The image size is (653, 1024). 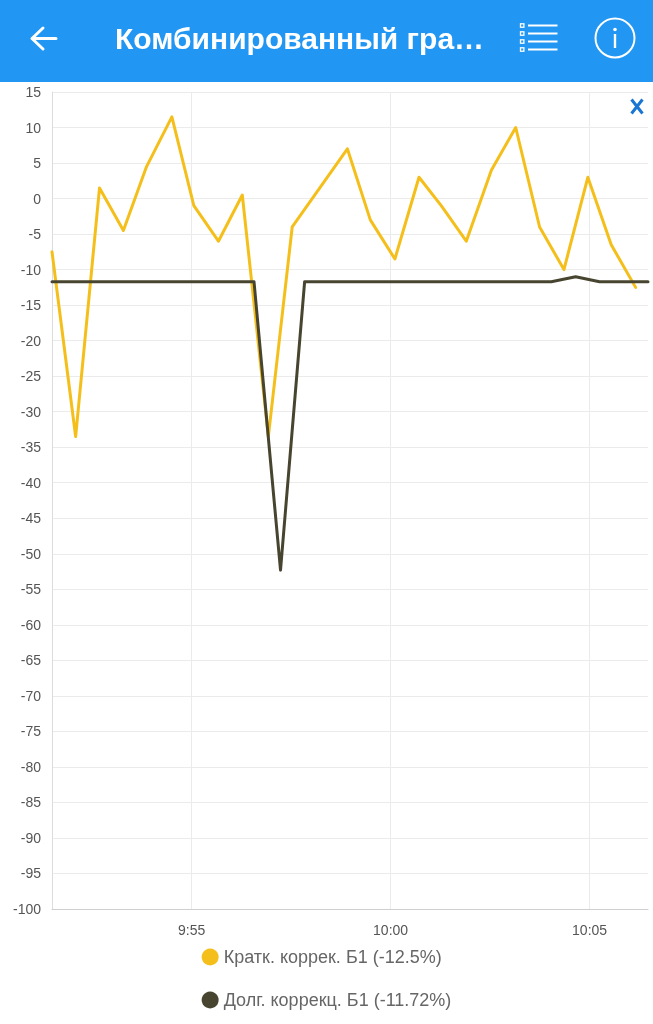 I want to click on y-tick-label: -10, so click(x=31, y=269).